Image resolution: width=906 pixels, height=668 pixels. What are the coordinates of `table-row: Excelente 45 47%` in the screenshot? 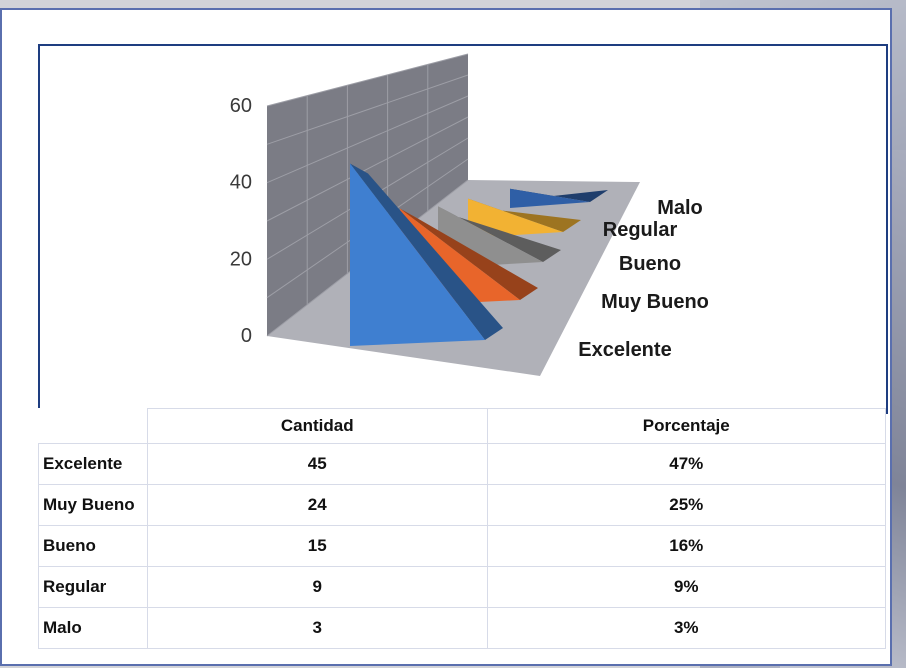 It's located at (462, 464).